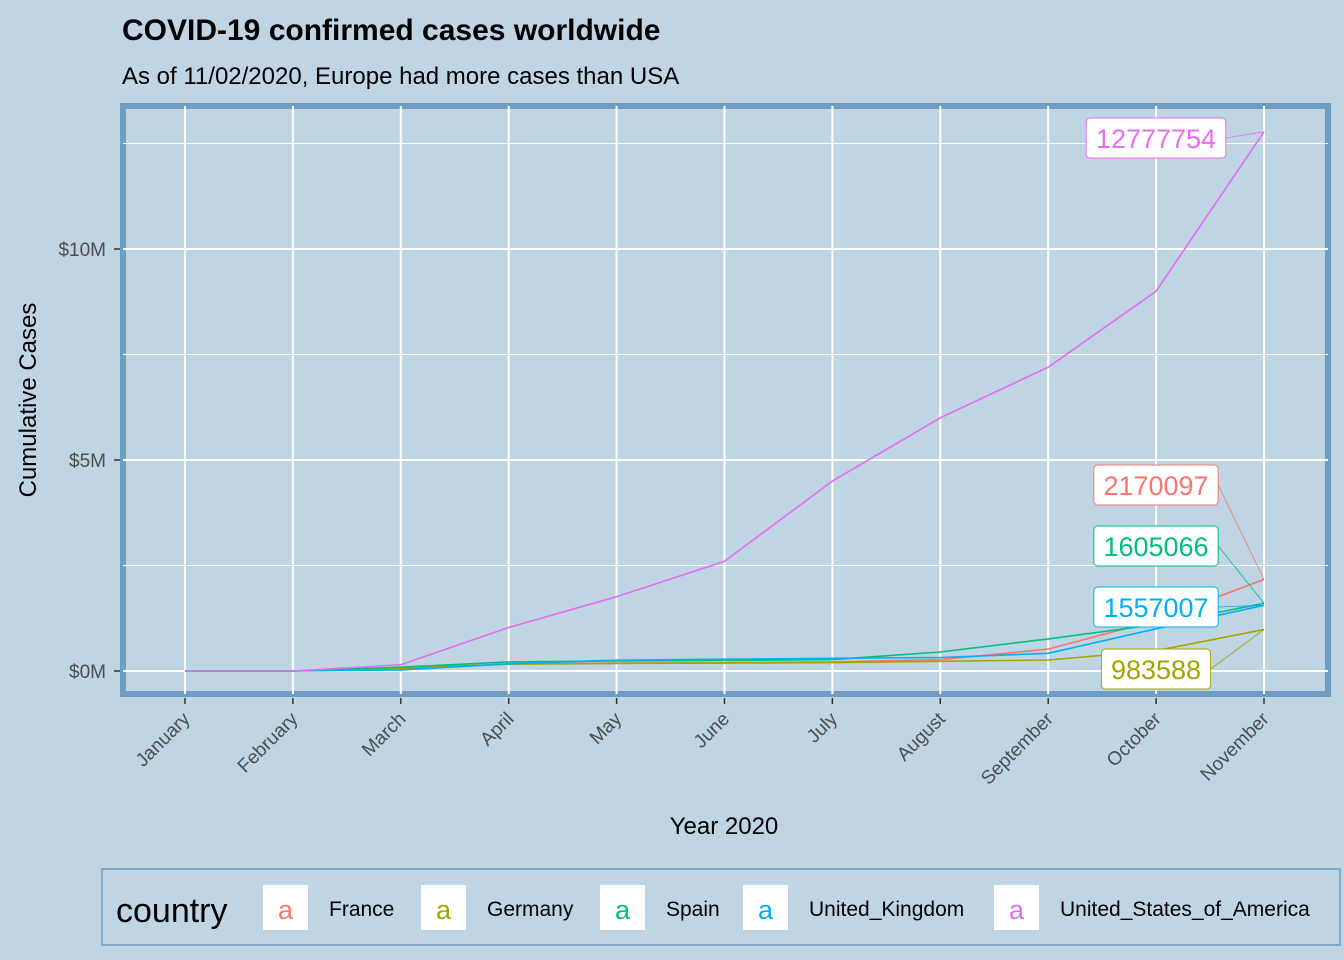 The width and height of the screenshot is (1344, 960). I want to click on end-label-value: 1605066, so click(1155, 547).